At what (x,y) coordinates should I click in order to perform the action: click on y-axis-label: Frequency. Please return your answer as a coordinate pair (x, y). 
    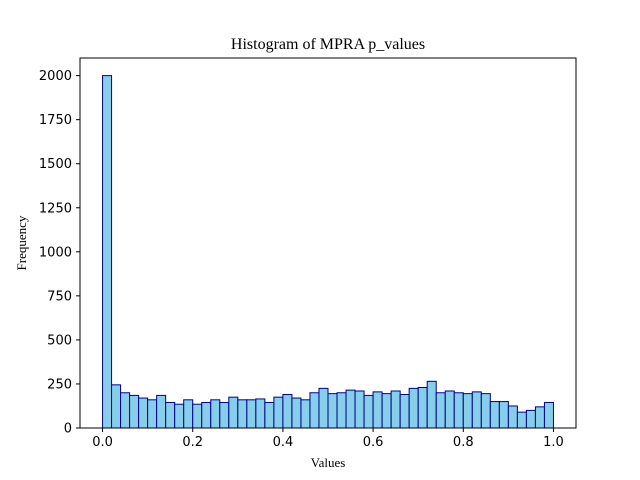
    Looking at the image, I should click on (21, 242).